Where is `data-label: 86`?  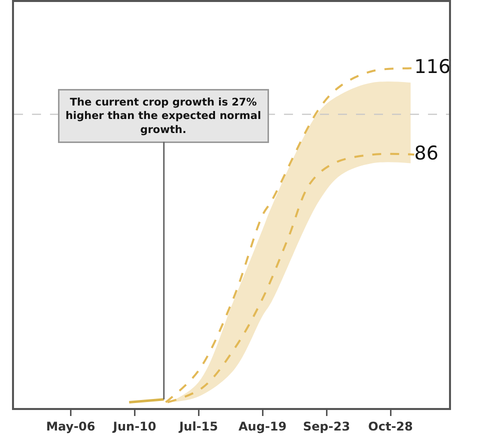
data-label: 86 is located at coordinates (426, 153).